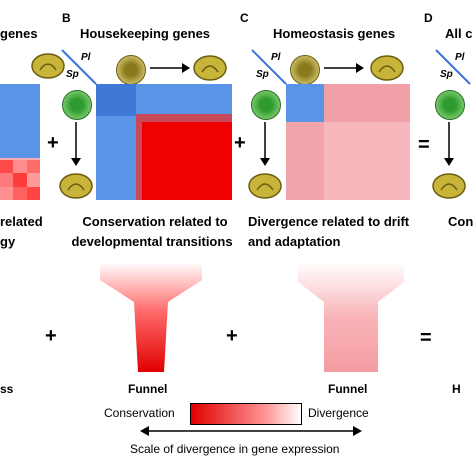 This screenshot has height=474, width=474. Describe the element at coordinates (72, 74) in the screenshot. I see `panel-b-sp-label: Sp` at that location.